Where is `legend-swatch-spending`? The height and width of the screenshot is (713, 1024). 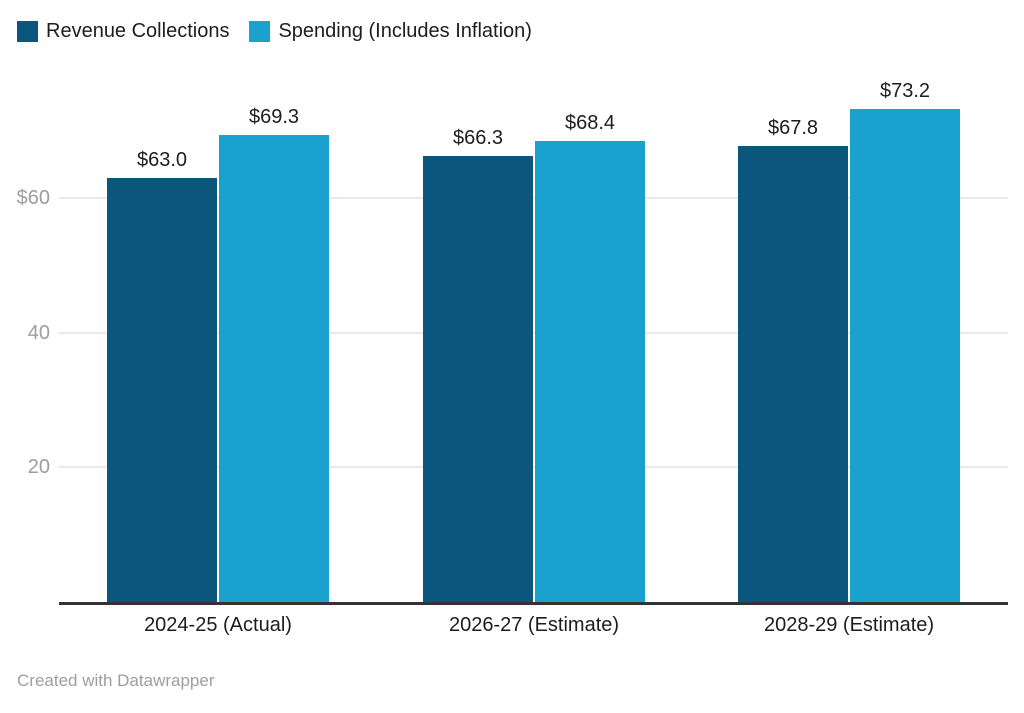
legend-swatch-spending is located at coordinates (260, 31).